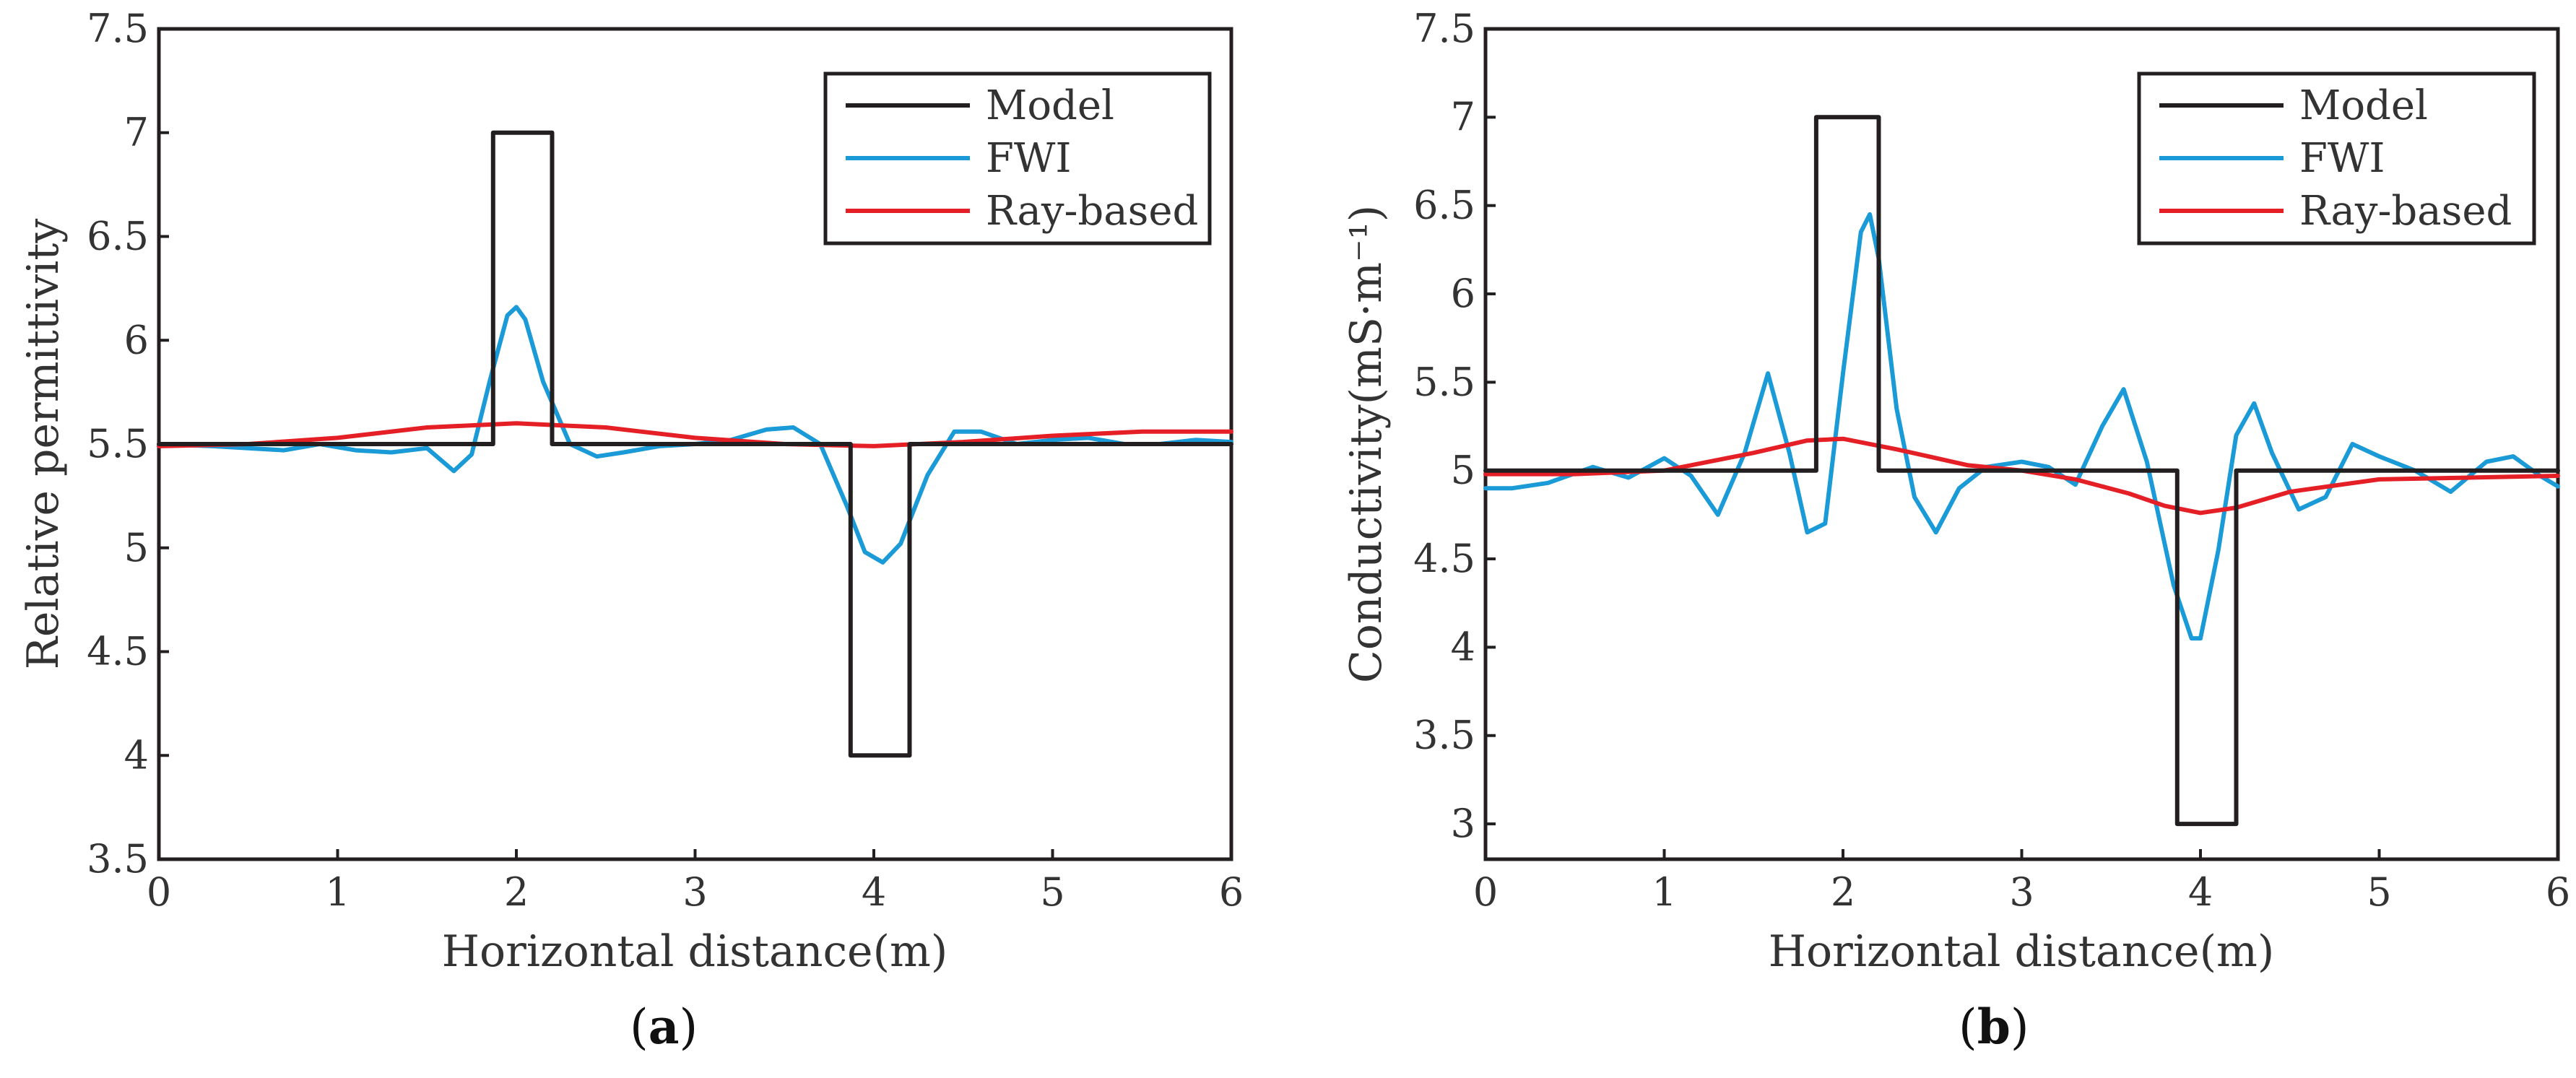  What do you see at coordinates (43, 444) in the screenshot?
I see `y-axis-label: Relative permittivity` at bounding box center [43, 444].